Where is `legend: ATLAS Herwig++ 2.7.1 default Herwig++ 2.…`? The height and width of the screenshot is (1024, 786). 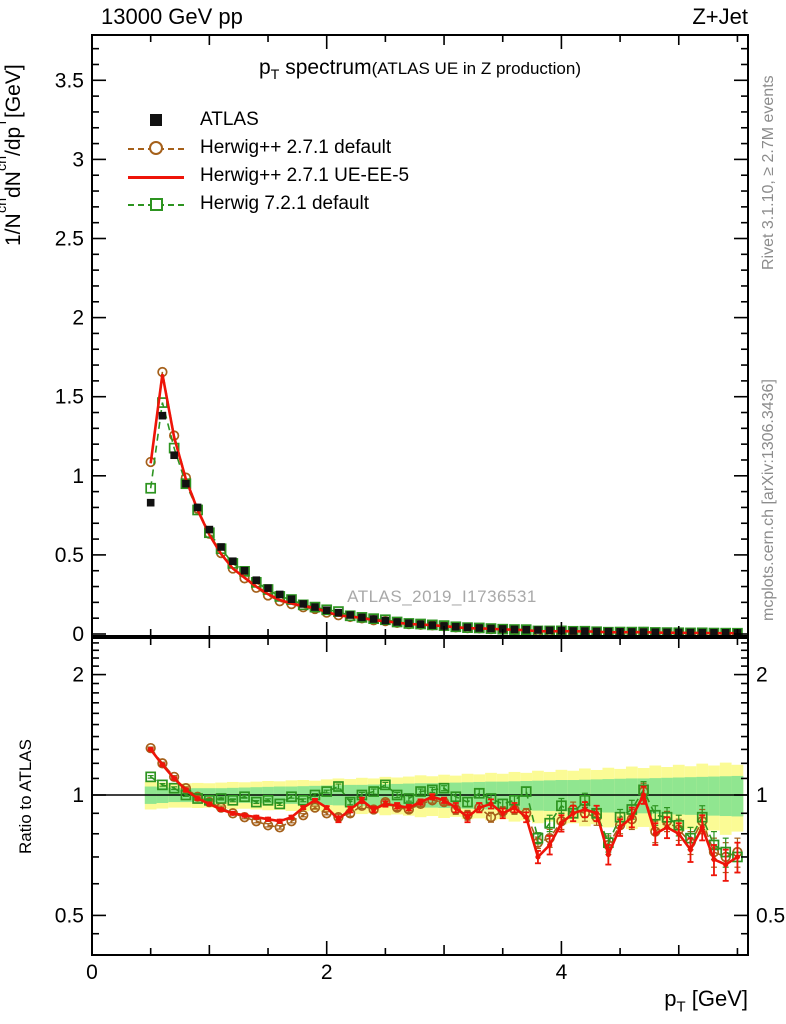 legend: ATLAS Herwig++ 2.7.1 default Herwig++ 2.… is located at coordinates (268, 162).